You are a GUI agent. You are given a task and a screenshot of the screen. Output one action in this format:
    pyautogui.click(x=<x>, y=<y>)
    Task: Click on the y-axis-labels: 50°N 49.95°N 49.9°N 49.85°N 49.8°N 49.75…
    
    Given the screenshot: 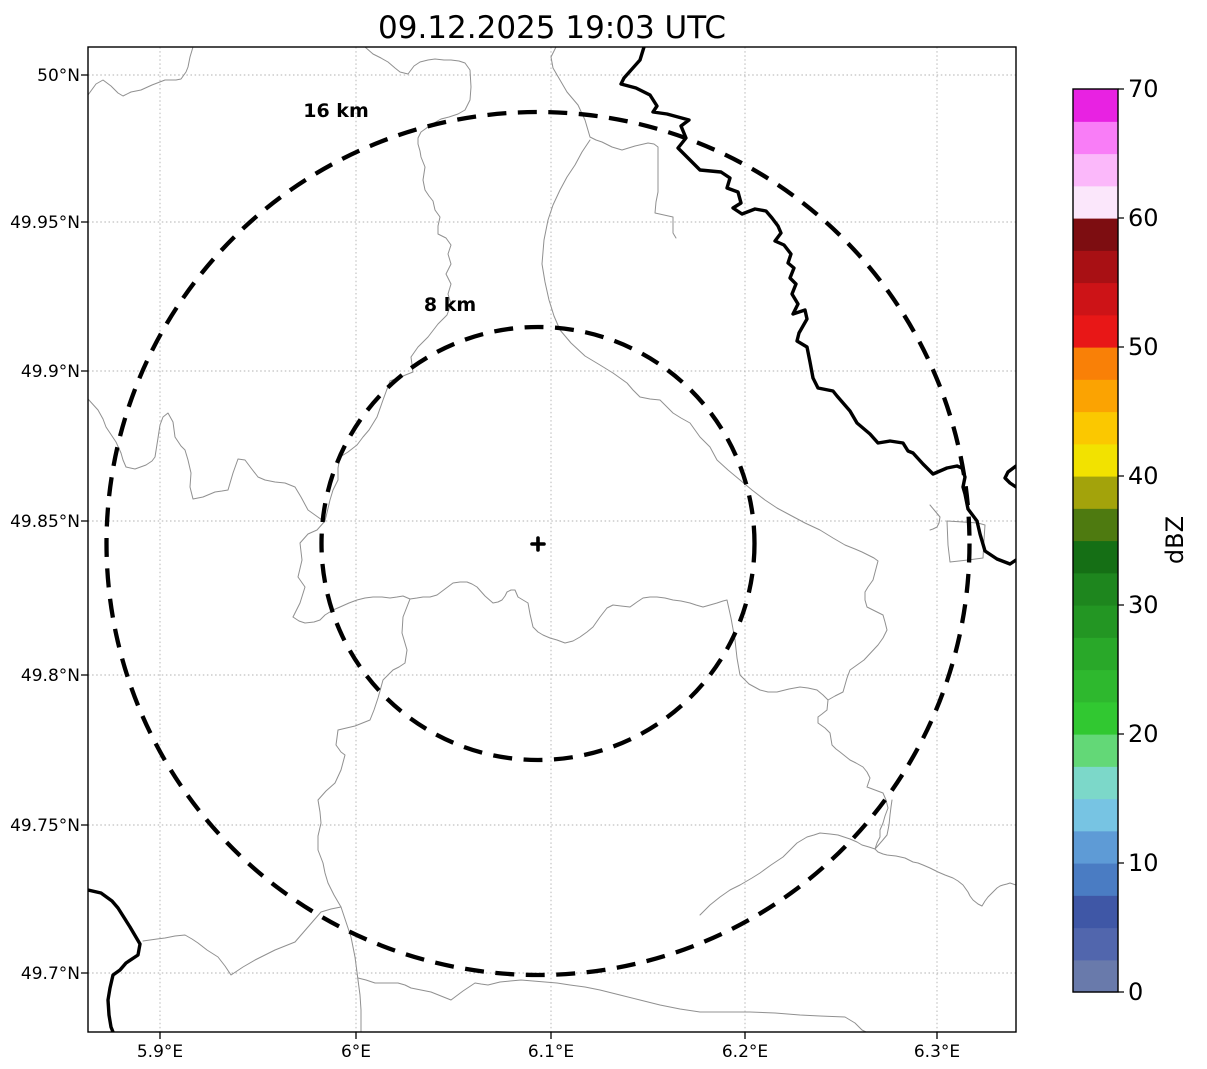 What is the action you would take?
    pyautogui.click(x=45, y=525)
    